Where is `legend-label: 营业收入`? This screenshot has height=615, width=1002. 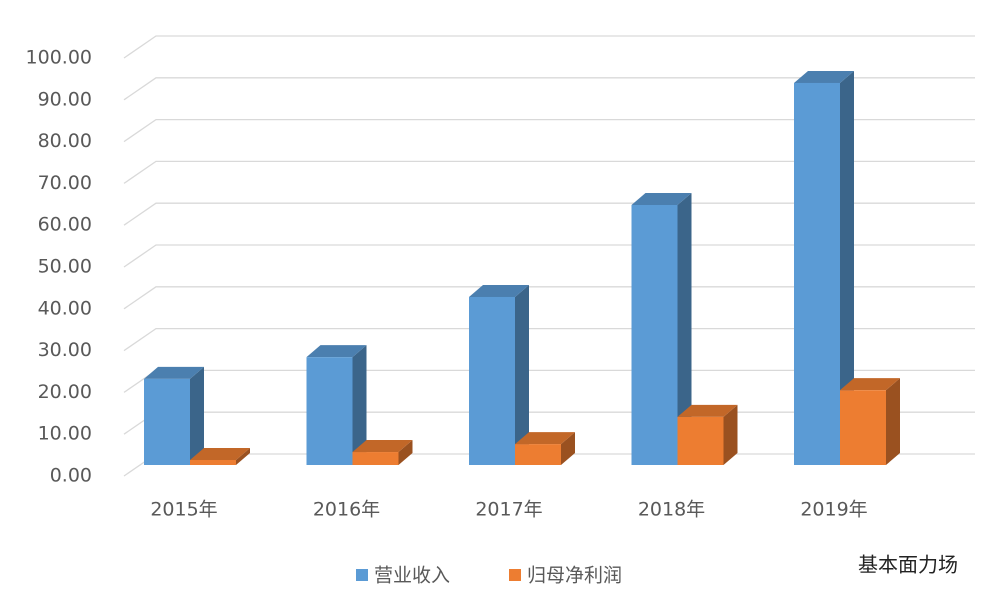
legend-label: 营业收入 is located at coordinates (412, 576).